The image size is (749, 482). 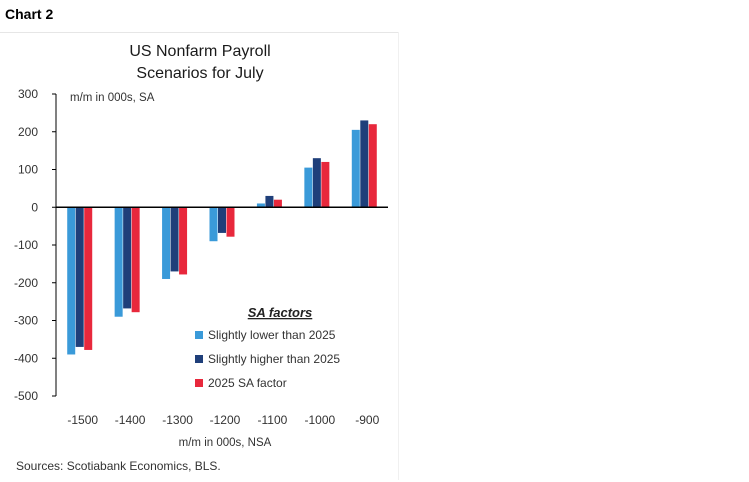 I want to click on source-note: Sources: Scotiabank Economics, BLS., so click(x=118, y=466).